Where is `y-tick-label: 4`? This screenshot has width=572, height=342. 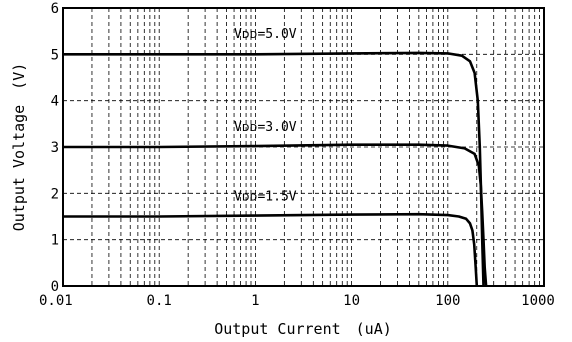
y-tick-label: 4 is located at coordinates (55, 102).